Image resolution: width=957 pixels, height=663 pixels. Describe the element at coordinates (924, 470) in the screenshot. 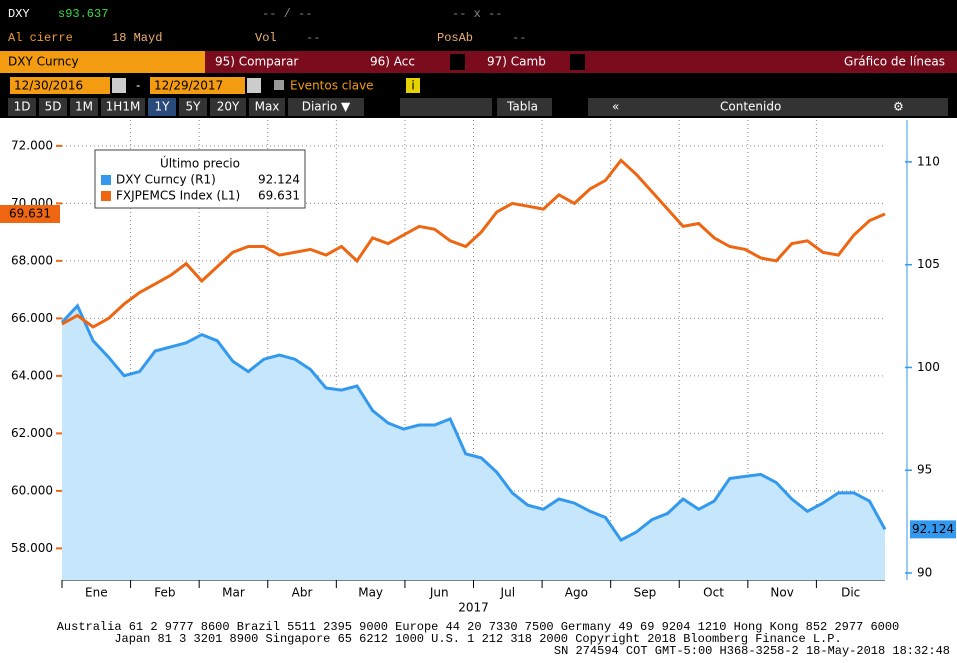

I see `y2-tick-label: 95` at that location.